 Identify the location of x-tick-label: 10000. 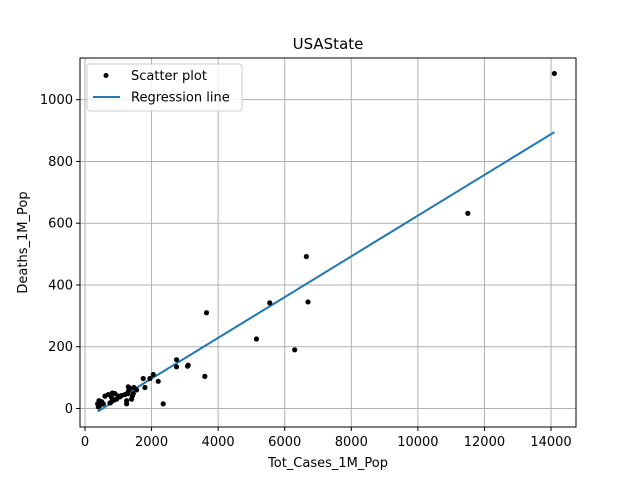
(417, 442).